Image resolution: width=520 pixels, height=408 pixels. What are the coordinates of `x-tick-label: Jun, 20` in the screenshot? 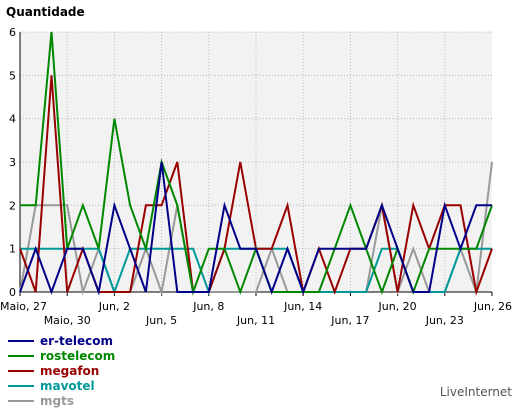 It's located at (397, 306).